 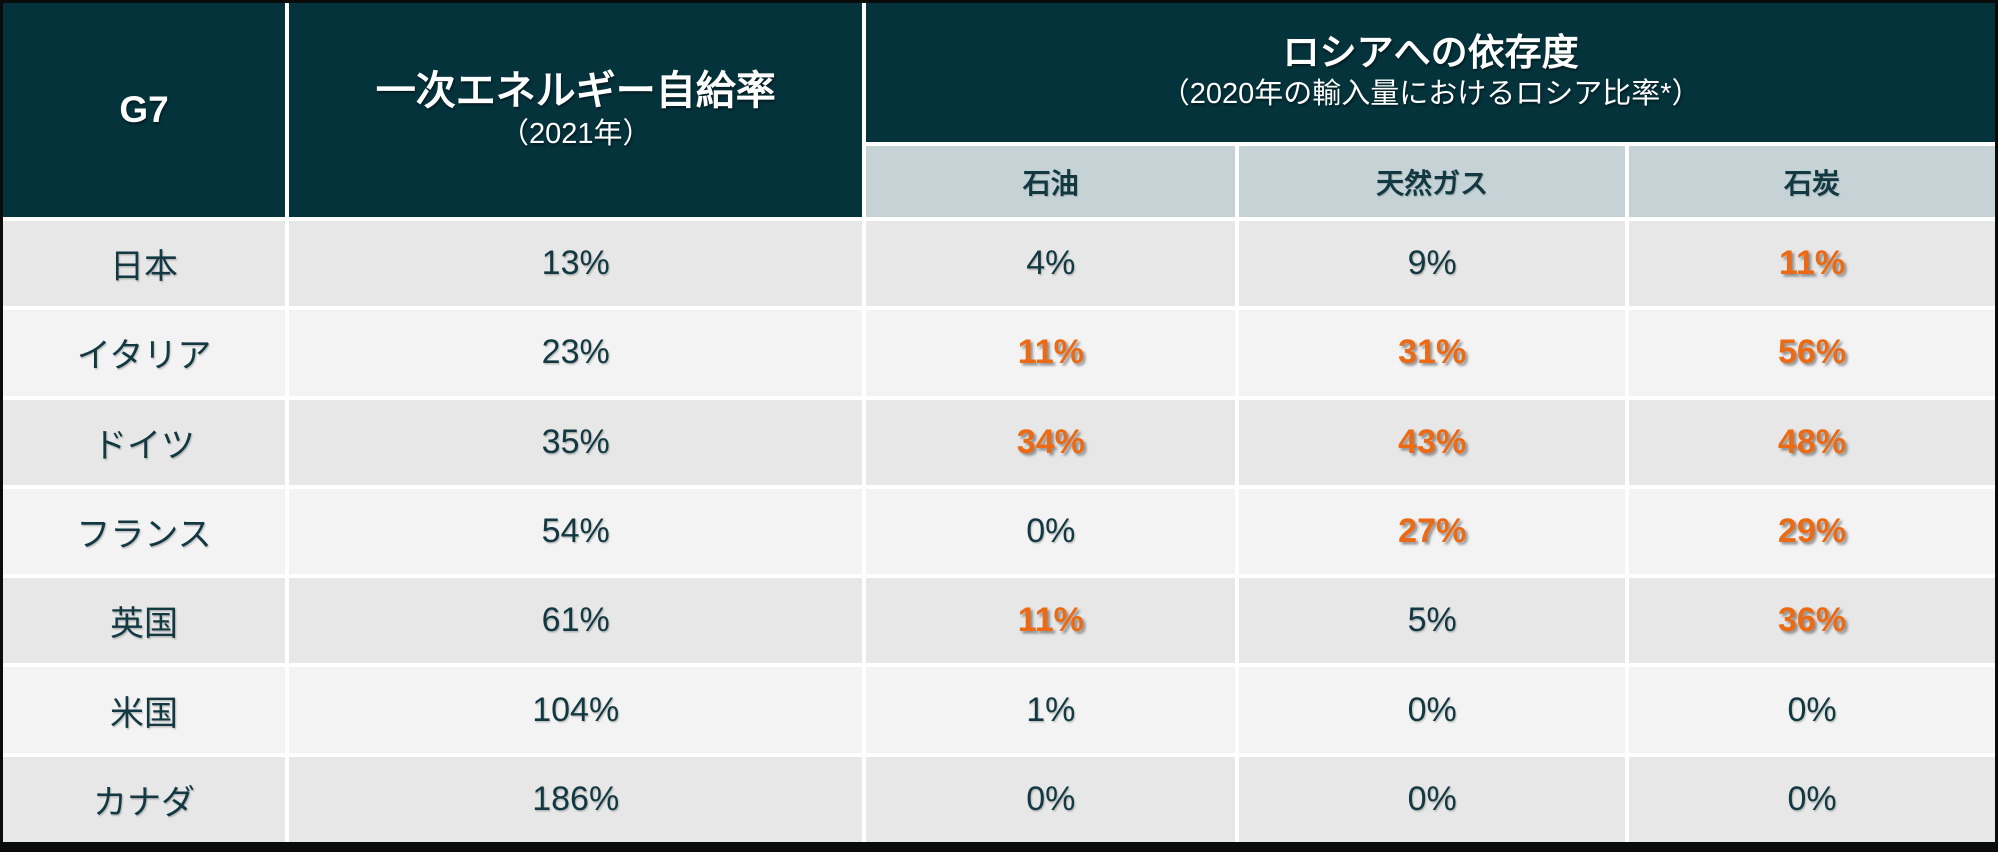 What do you see at coordinates (144, 710) in the screenshot?
I see `country-cell: 米国` at bounding box center [144, 710].